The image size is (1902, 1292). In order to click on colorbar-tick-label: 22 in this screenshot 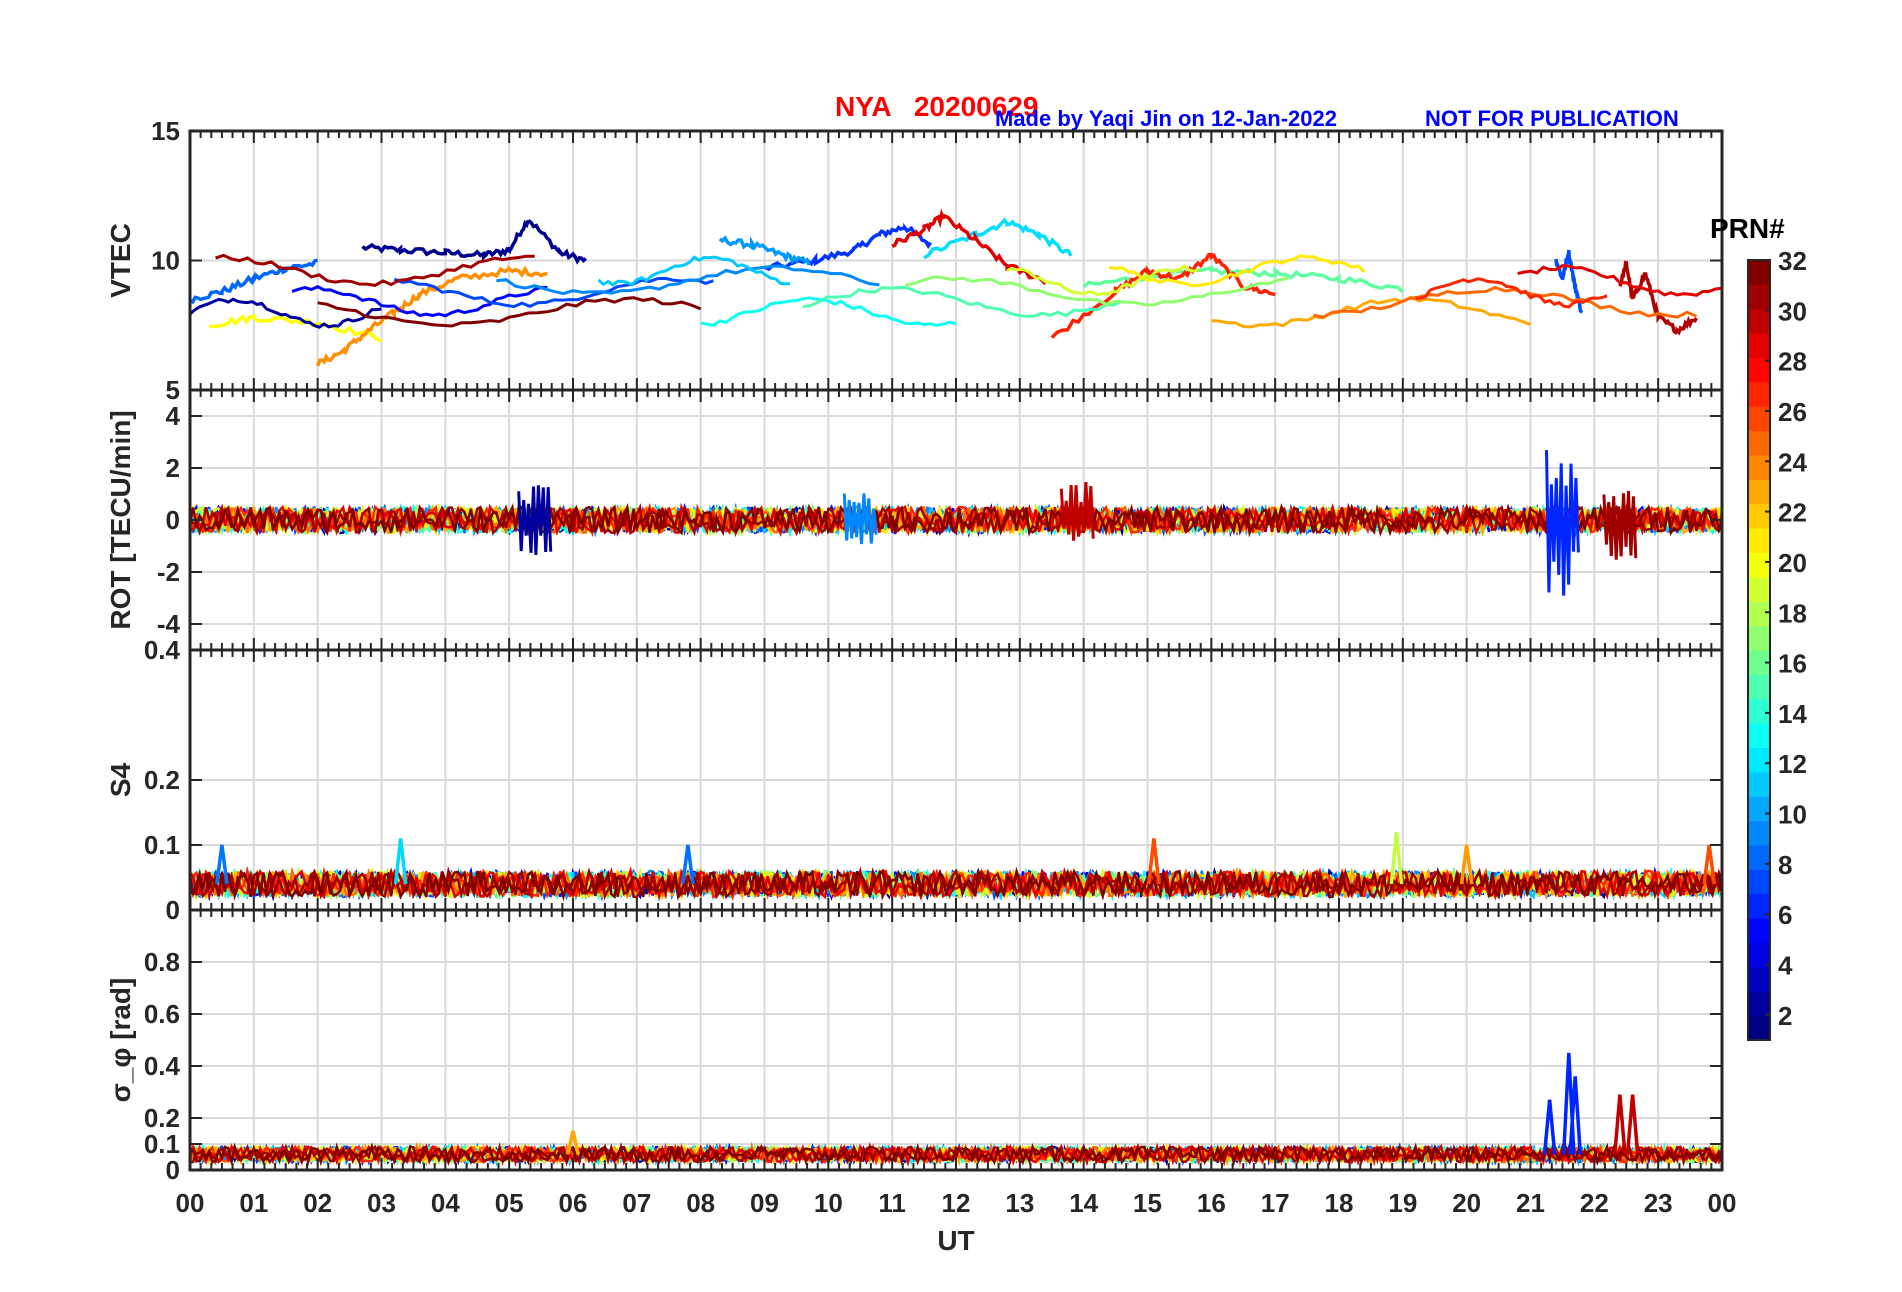, I will do `click(1792, 513)`.